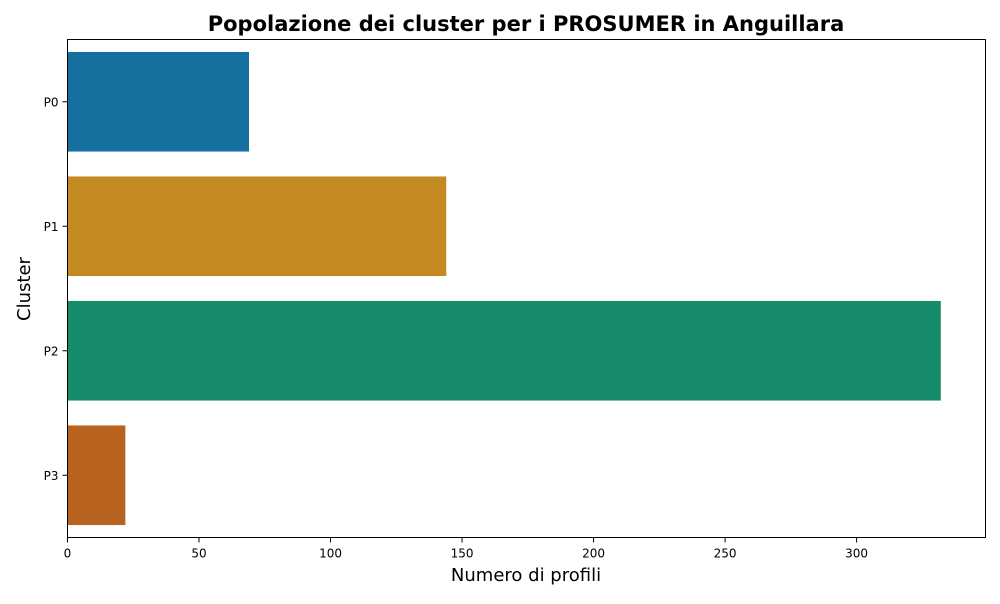  I want to click on x-axis-label: Numero di profili, so click(526, 575).